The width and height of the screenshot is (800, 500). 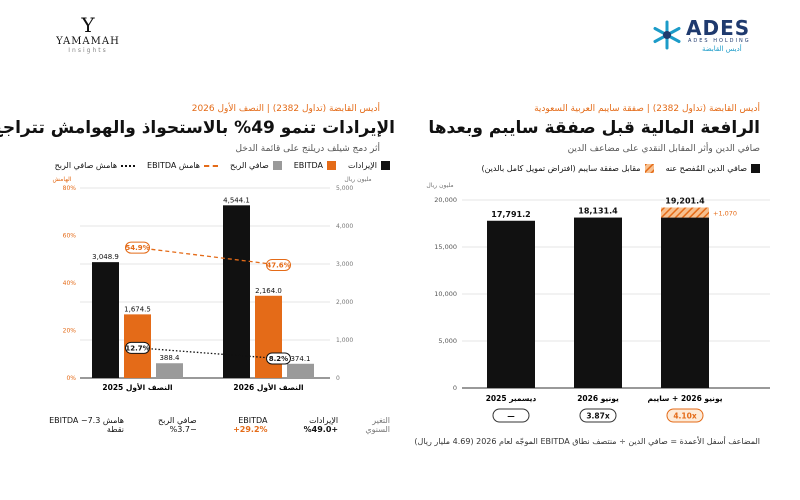 I want to click on legend-dash-line, so click(x=211, y=165).